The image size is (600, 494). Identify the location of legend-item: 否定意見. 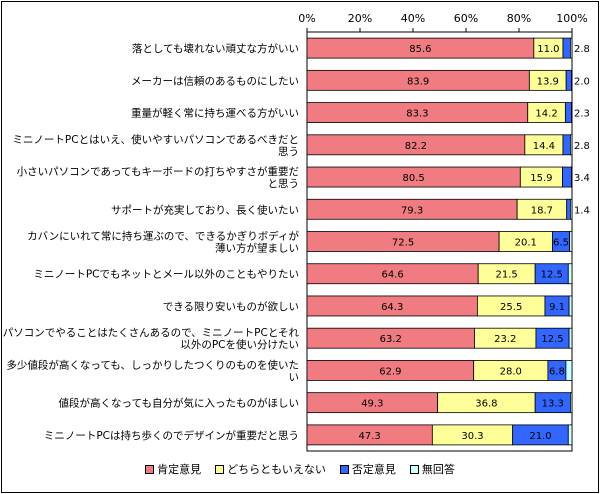
(367, 469).